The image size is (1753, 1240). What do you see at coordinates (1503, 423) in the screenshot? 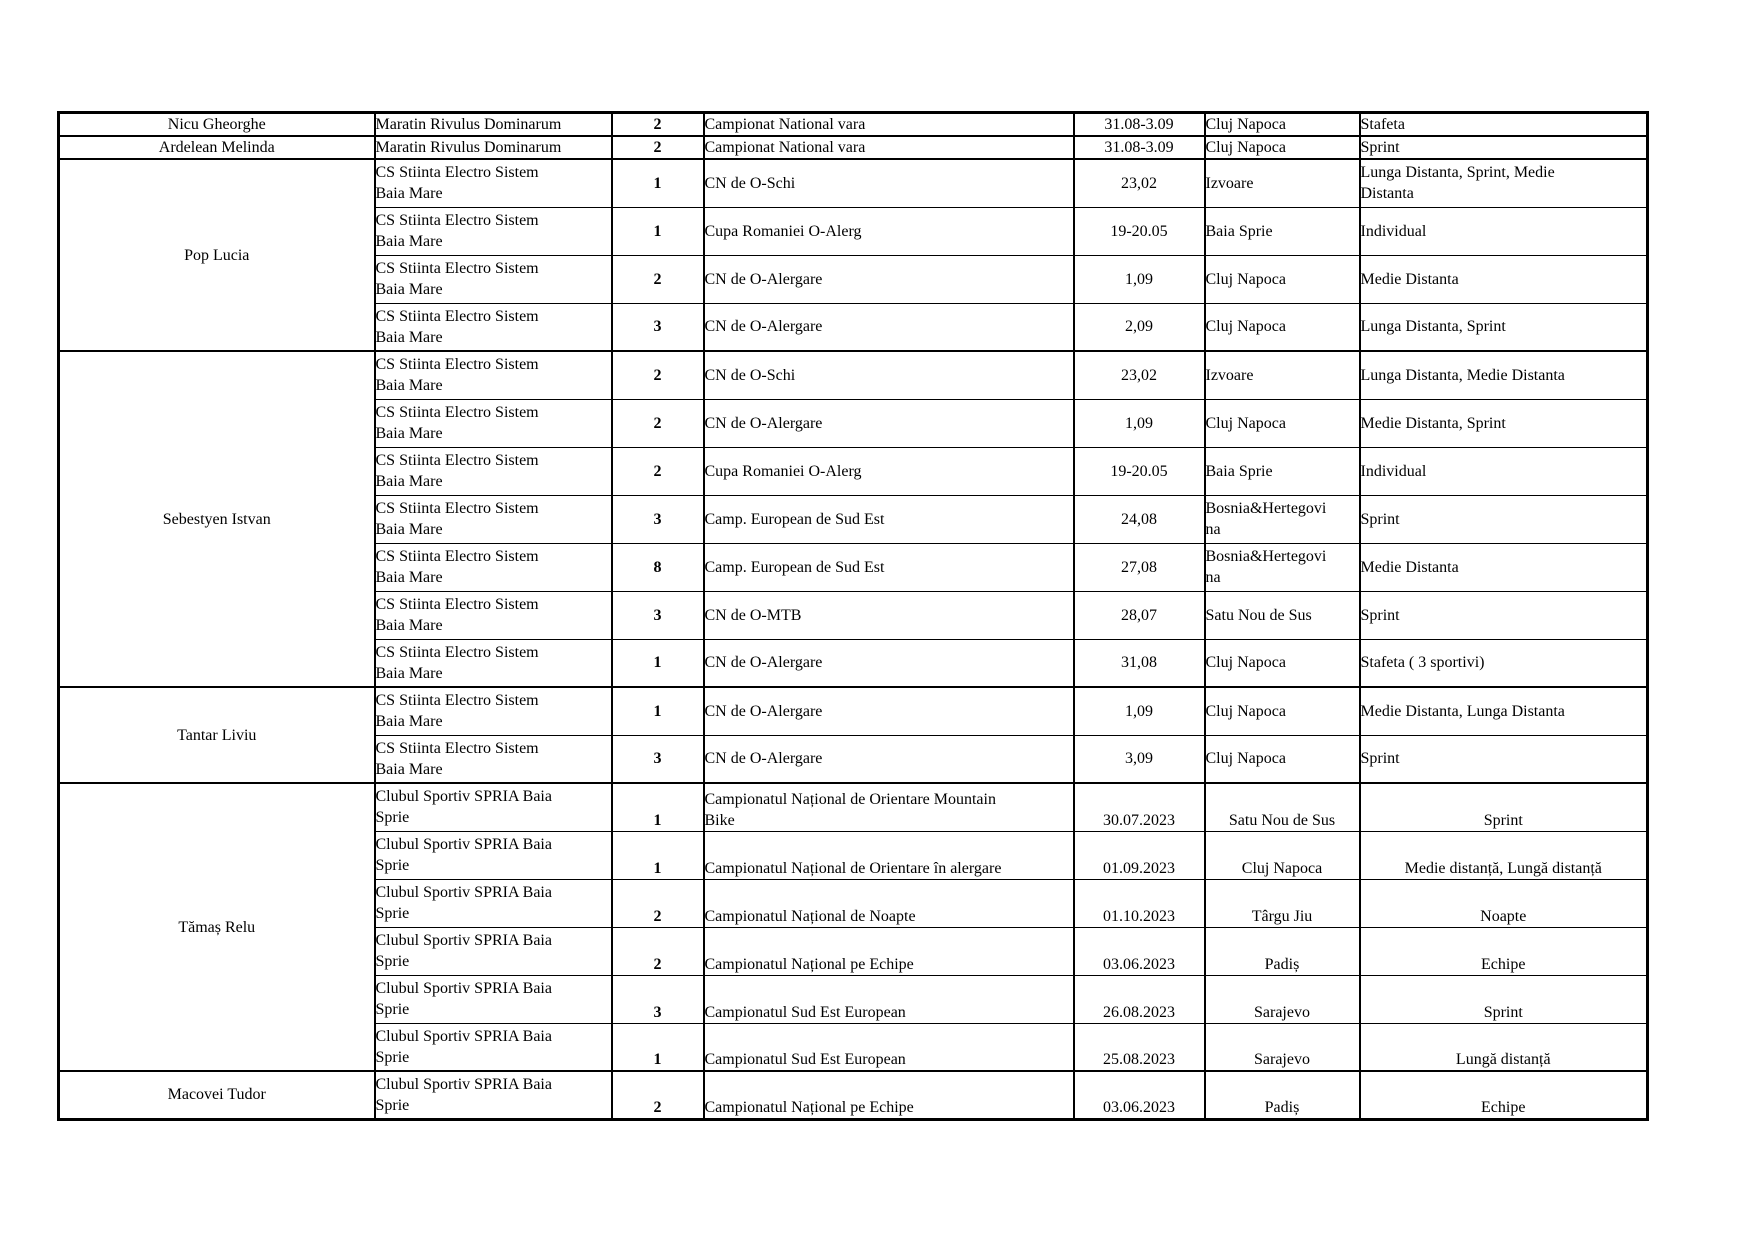
I see `category-cell: Medie Distanta, Sprint` at bounding box center [1503, 423].